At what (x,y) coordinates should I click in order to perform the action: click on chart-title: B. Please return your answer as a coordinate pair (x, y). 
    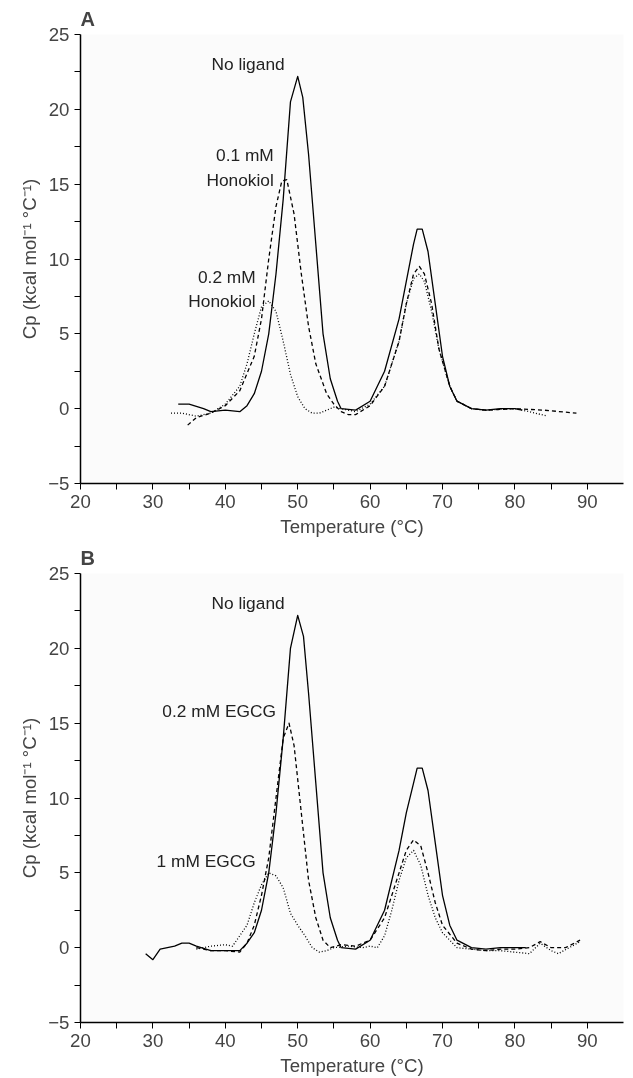
    Looking at the image, I should click on (87, 557).